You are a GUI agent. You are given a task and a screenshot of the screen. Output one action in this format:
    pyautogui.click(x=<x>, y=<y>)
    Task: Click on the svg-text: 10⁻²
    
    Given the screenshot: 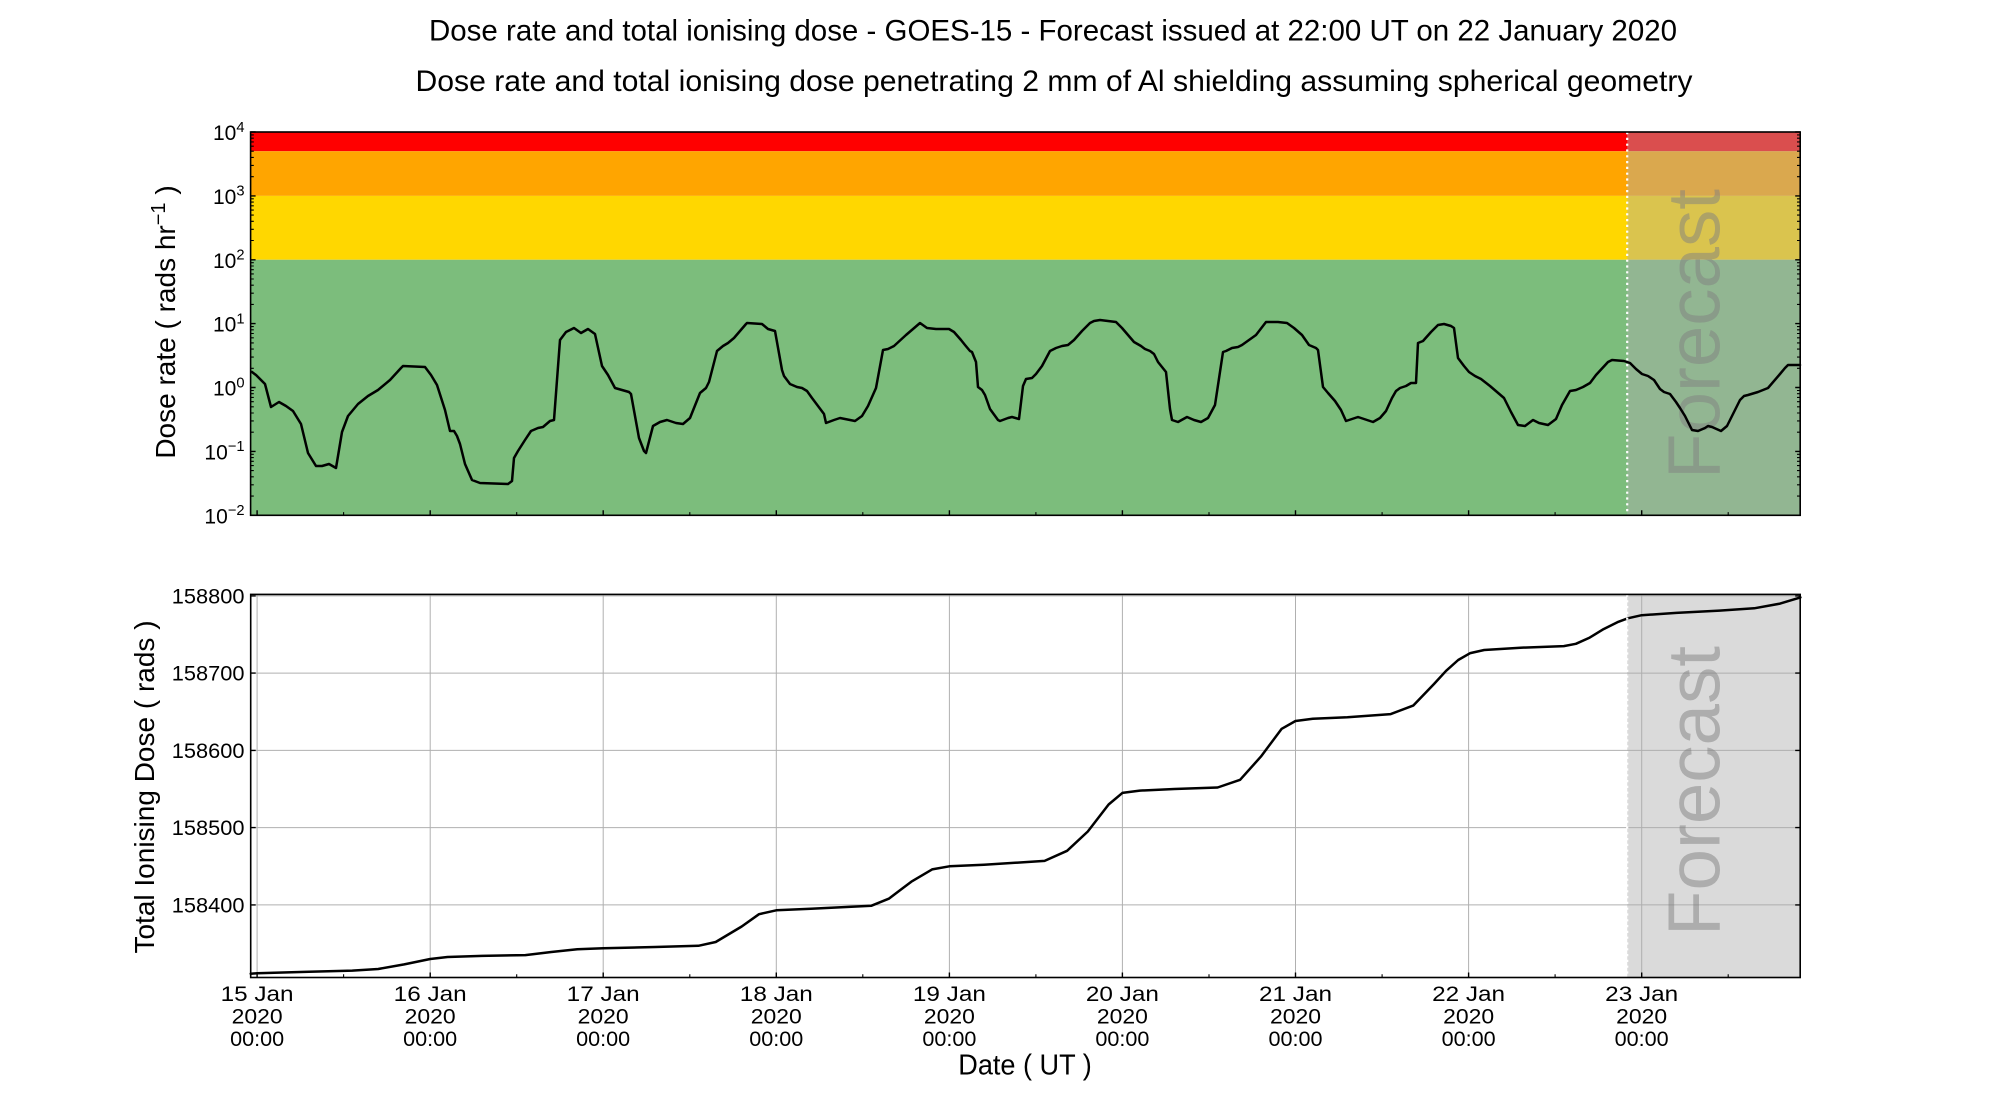 What is the action you would take?
    pyautogui.click(x=224, y=515)
    